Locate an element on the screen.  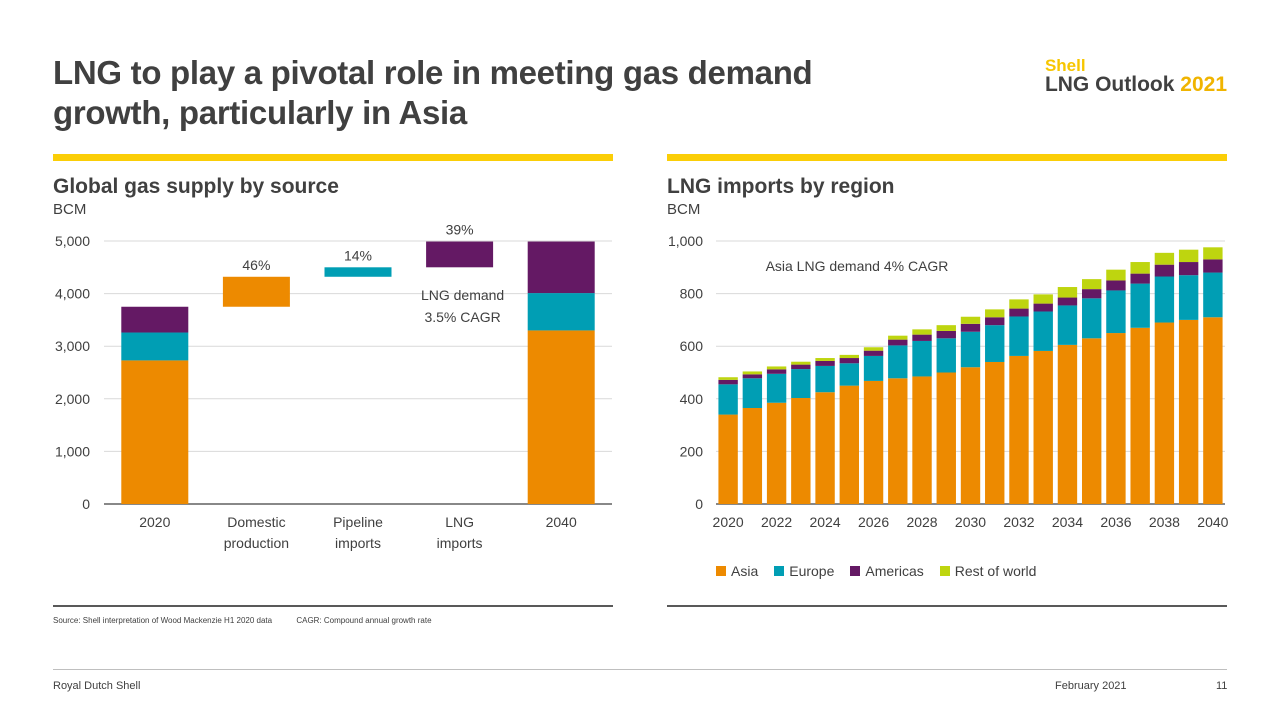
x-tick-label: 2030 is located at coordinates (970, 522).